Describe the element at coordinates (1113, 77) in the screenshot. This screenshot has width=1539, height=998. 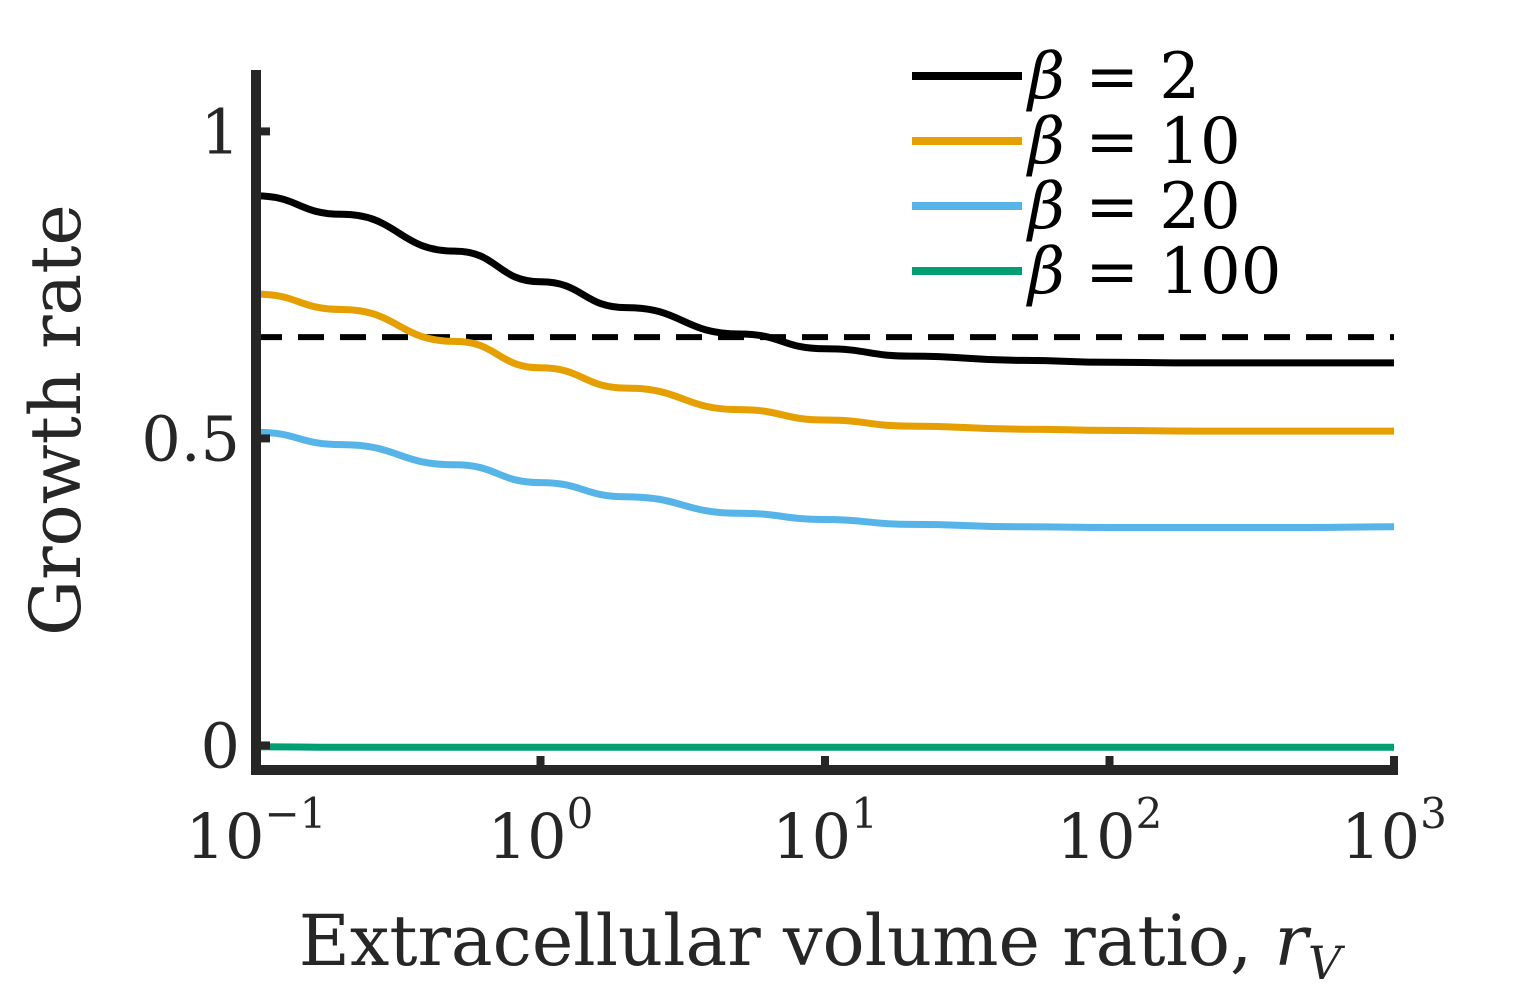
I see `legend-label-0: β = 2` at that location.